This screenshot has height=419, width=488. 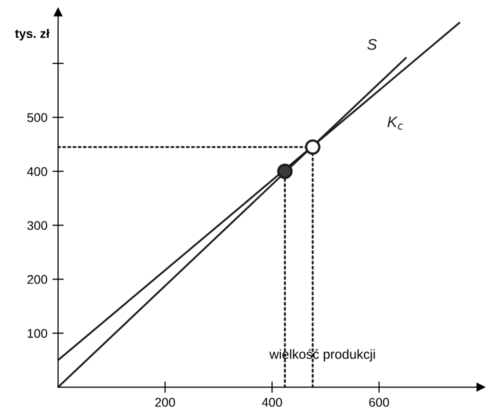 What do you see at coordinates (322, 355) in the screenshot?
I see `x-axis-title: wielkość produkcji` at bounding box center [322, 355].